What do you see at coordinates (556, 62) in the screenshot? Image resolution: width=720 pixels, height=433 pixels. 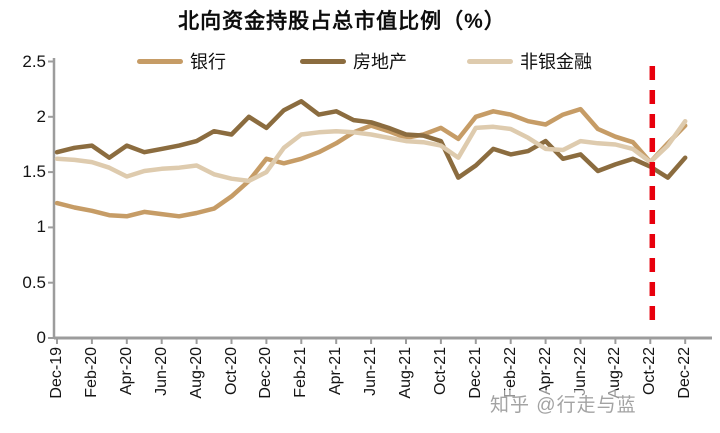 I see `legend-label-non-bank-financial: 非银金融` at bounding box center [556, 62].